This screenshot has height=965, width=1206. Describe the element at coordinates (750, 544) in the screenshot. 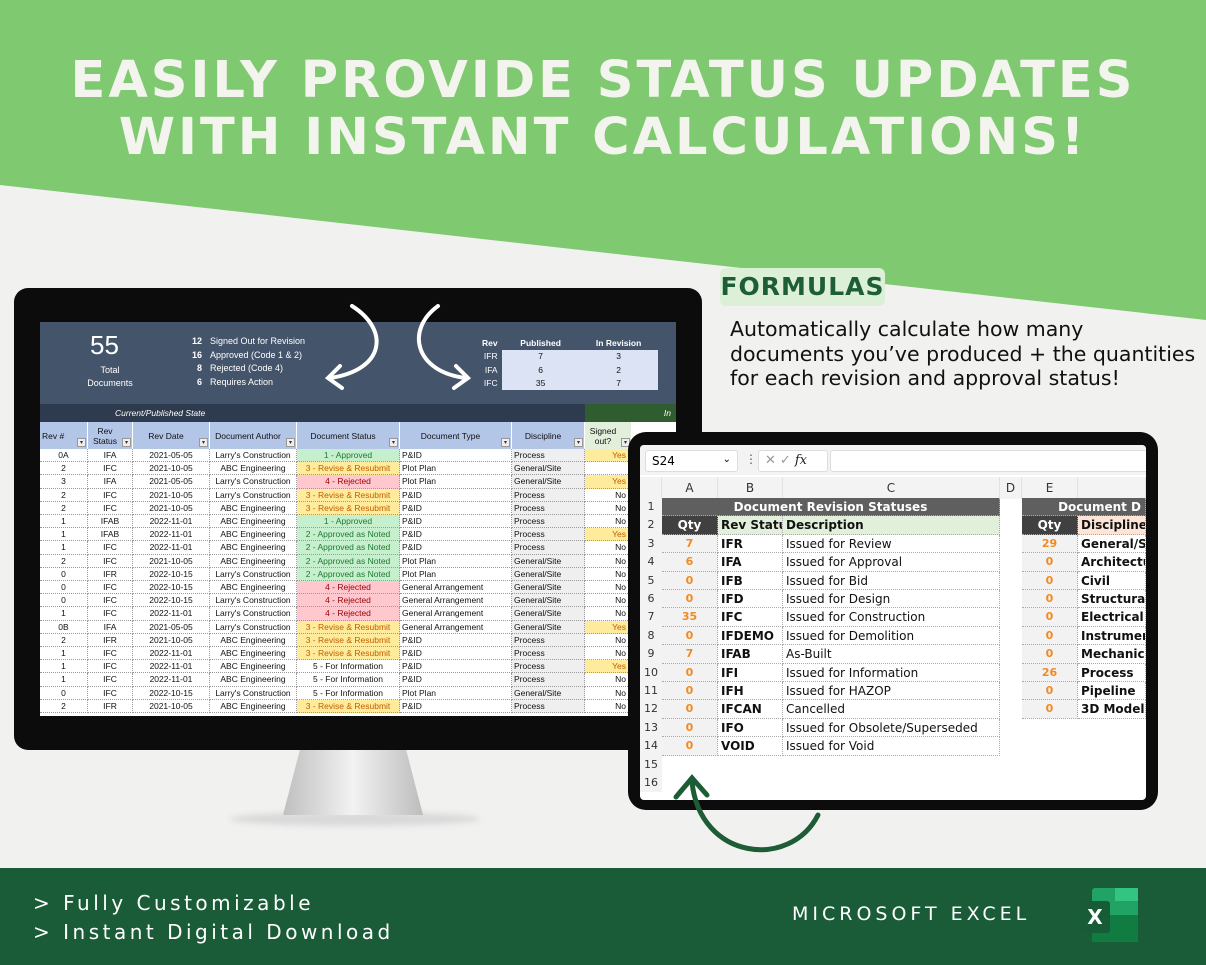

I see `rev-status-cell: IFR` at that location.